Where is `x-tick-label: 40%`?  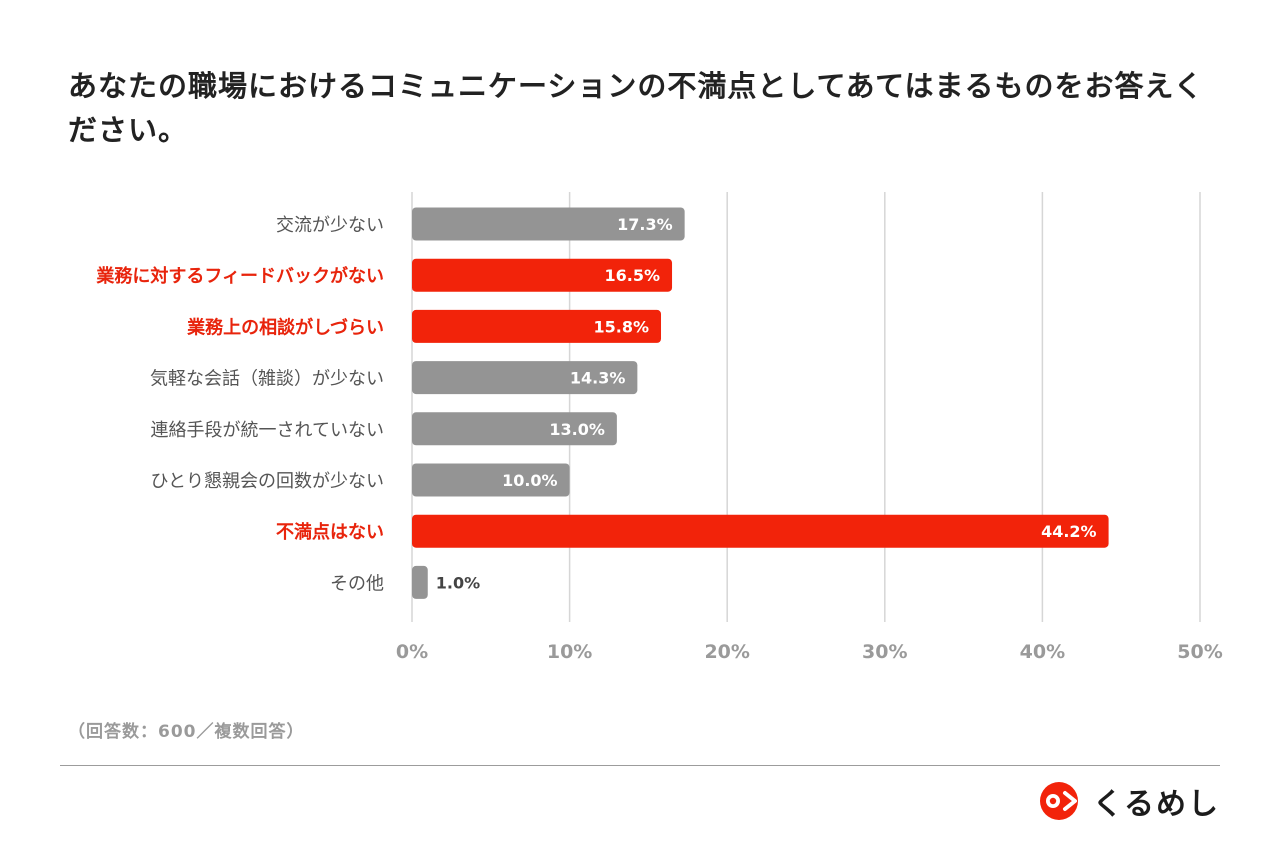
x-tick-label: 40% is located at coordinates (1042, 652).